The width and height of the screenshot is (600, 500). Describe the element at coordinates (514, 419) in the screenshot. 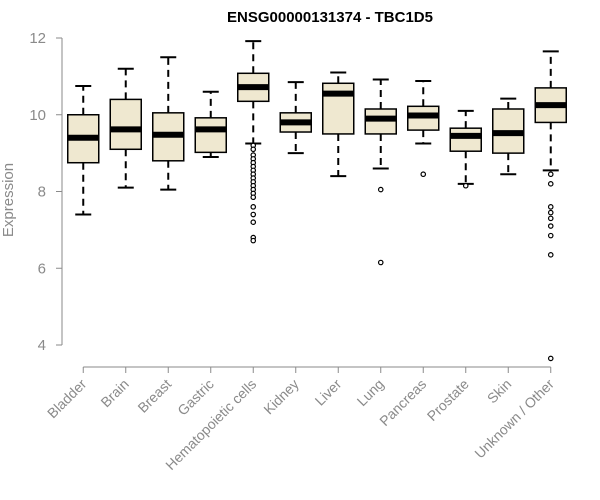

I see `x-tick-label: Unknown / Other` at that location.